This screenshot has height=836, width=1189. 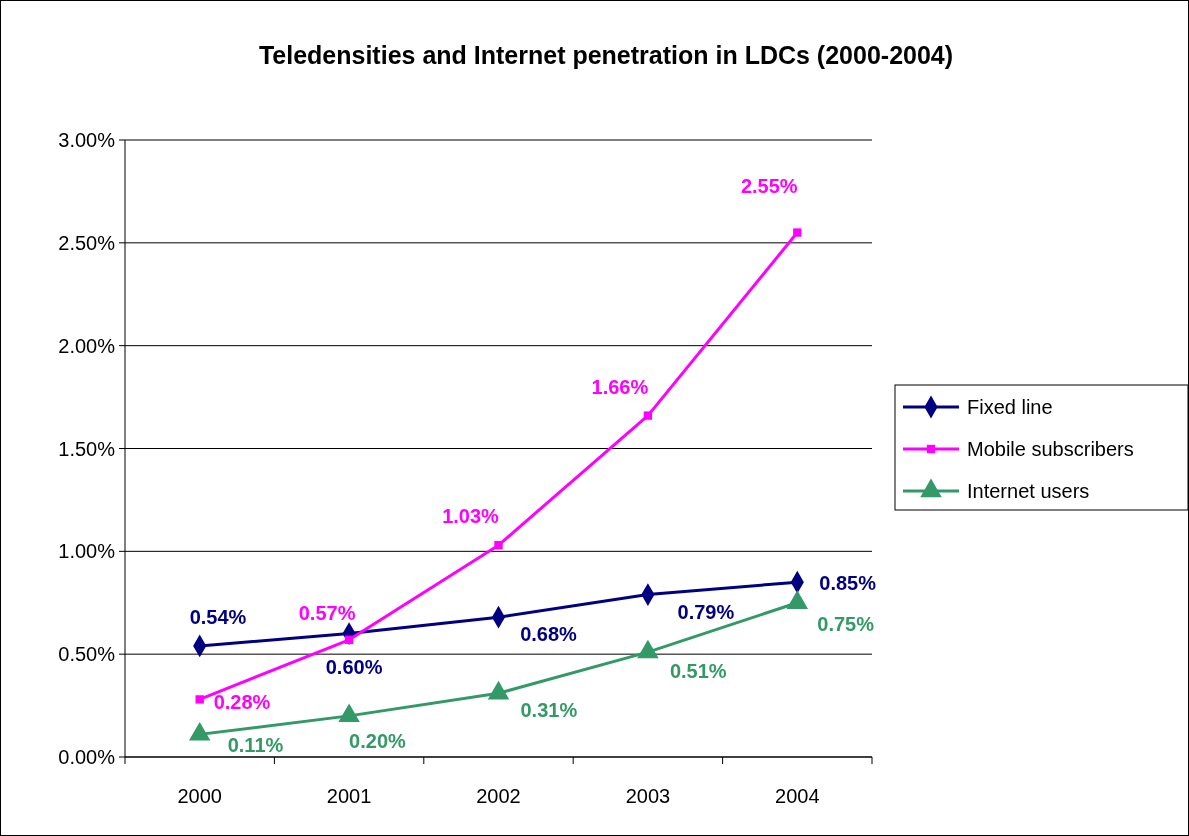 What do you see at coordinates (354, 666) in the screenshot?
I see `data-label: 0.60%` at bounding box center [354, 666].